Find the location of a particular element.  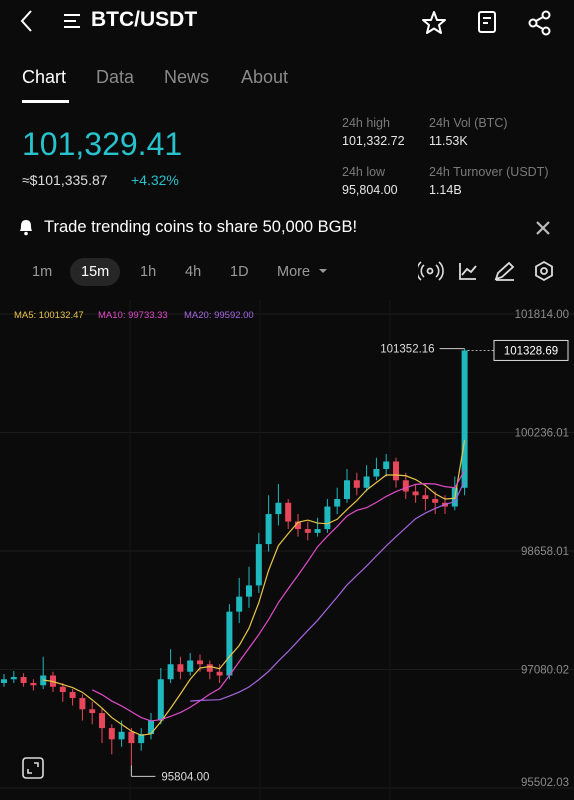

menu-icon is located at coordinates (73, 22).